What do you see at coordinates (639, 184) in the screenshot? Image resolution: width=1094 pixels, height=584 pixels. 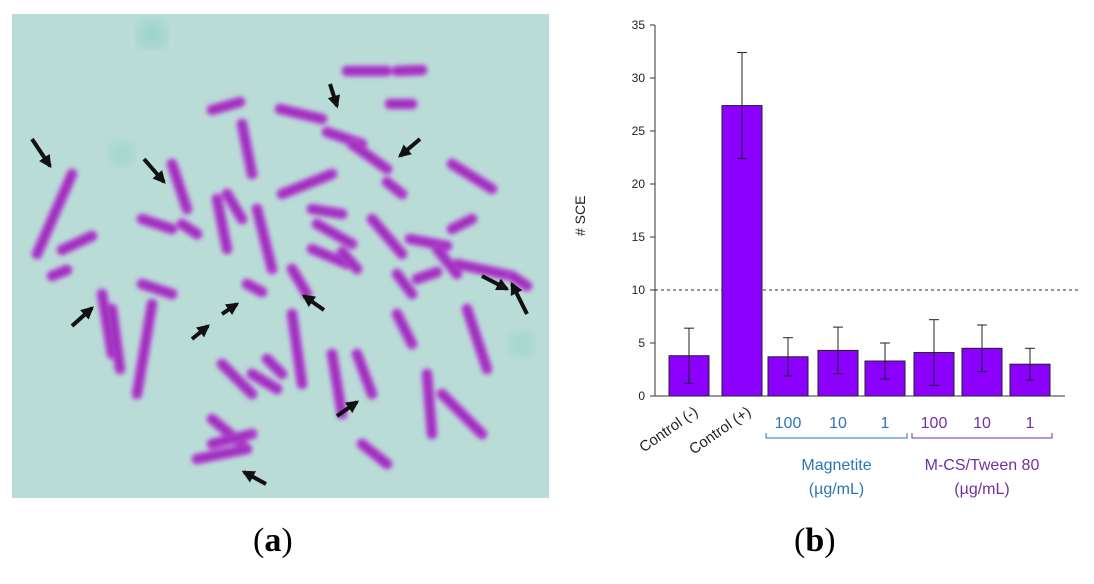 I see `y-tick-label: 20` at bounding box center [639, 184].